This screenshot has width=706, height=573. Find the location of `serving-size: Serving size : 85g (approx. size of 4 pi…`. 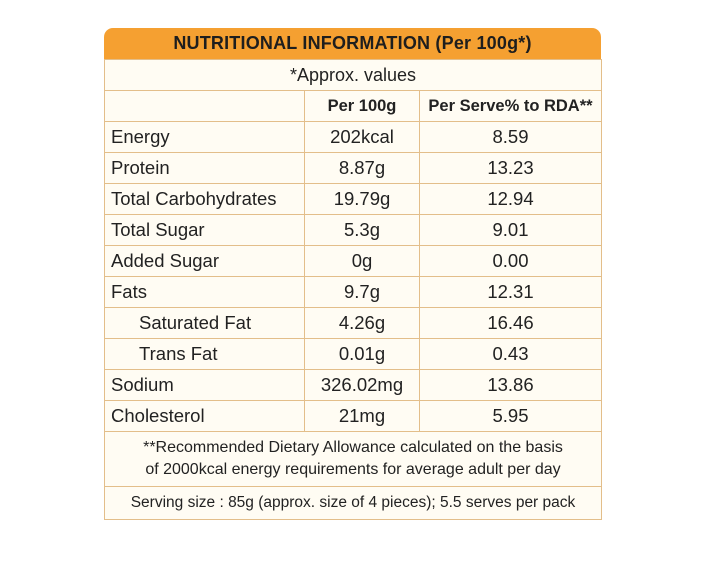

serving-size: Serving size : 85g (approx. size of 4 pi… is located at coordinates (353, 503).